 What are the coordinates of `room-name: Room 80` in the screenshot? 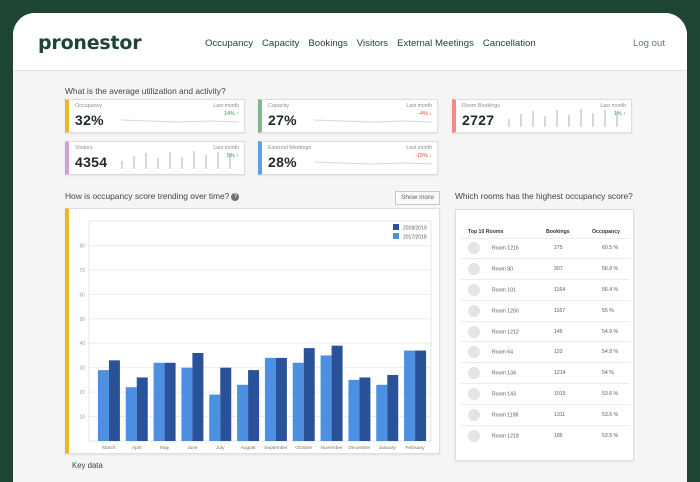 It's located at (503, 269).